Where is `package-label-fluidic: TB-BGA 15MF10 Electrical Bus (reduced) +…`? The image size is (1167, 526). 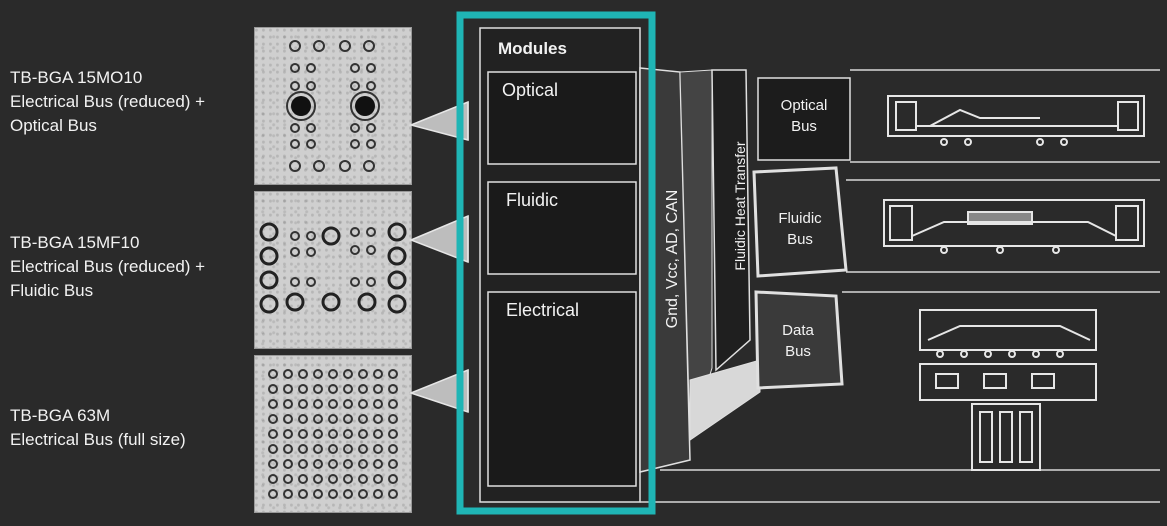
package-label-fluidic: TB-BGA 15MF10 Electrical Bus (reduced) +… is located at coordinates (107, 267).